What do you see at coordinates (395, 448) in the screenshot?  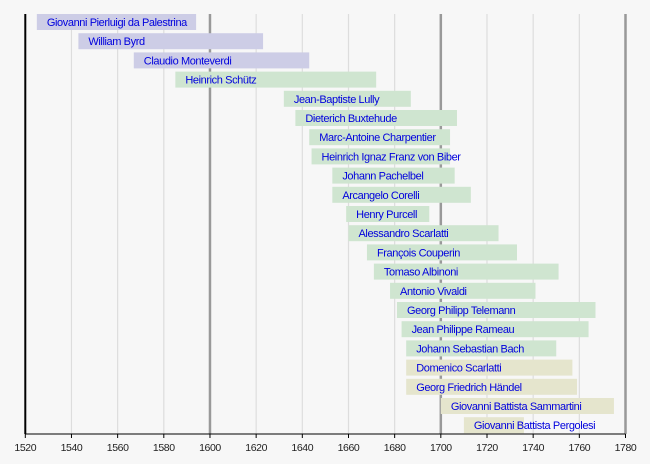 I see `x-tick-label: 1680` at bounding box center [395, 448].